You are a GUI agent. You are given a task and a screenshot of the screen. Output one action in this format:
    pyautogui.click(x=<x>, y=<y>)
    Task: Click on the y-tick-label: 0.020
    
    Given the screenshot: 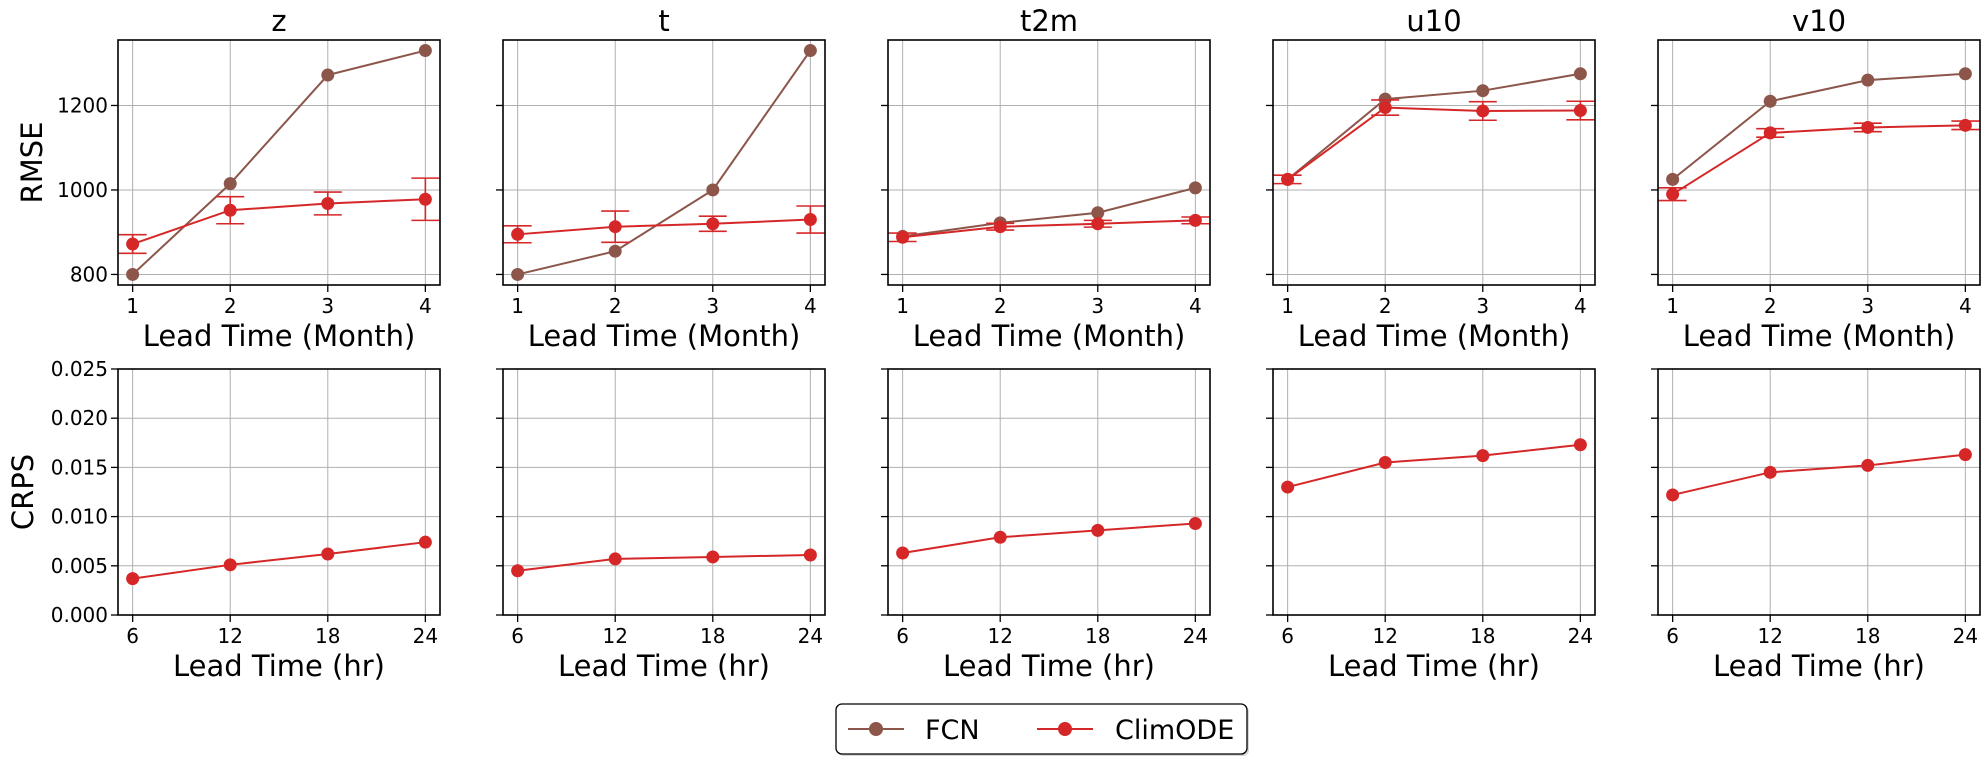 What is the action you would take?
    pyautogui.click(x=79, y=418)
    